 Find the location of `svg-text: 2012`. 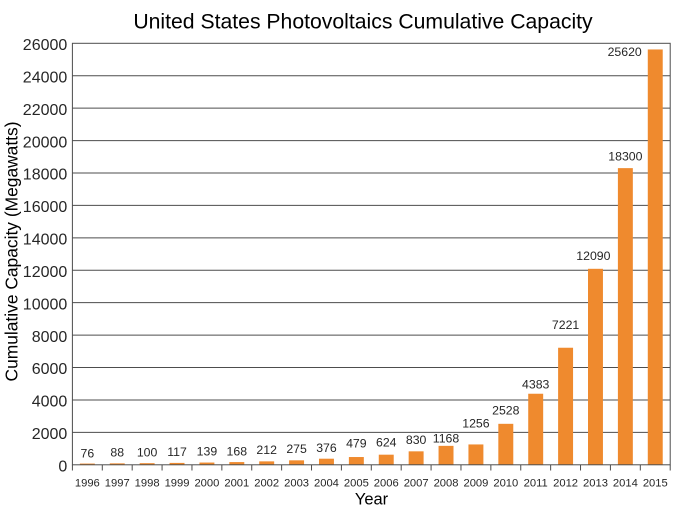

svg-text: 2012 is located at coordinates (565, 484).